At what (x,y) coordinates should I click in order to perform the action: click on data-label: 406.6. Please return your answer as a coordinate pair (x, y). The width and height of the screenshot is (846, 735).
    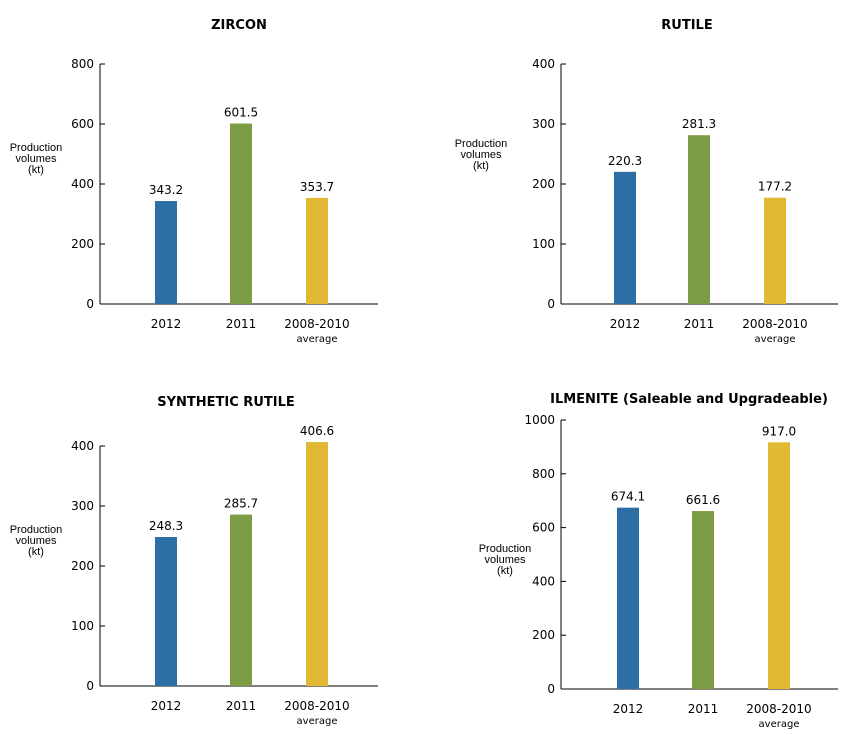
    Looking at the image, I should click on (317, 431).